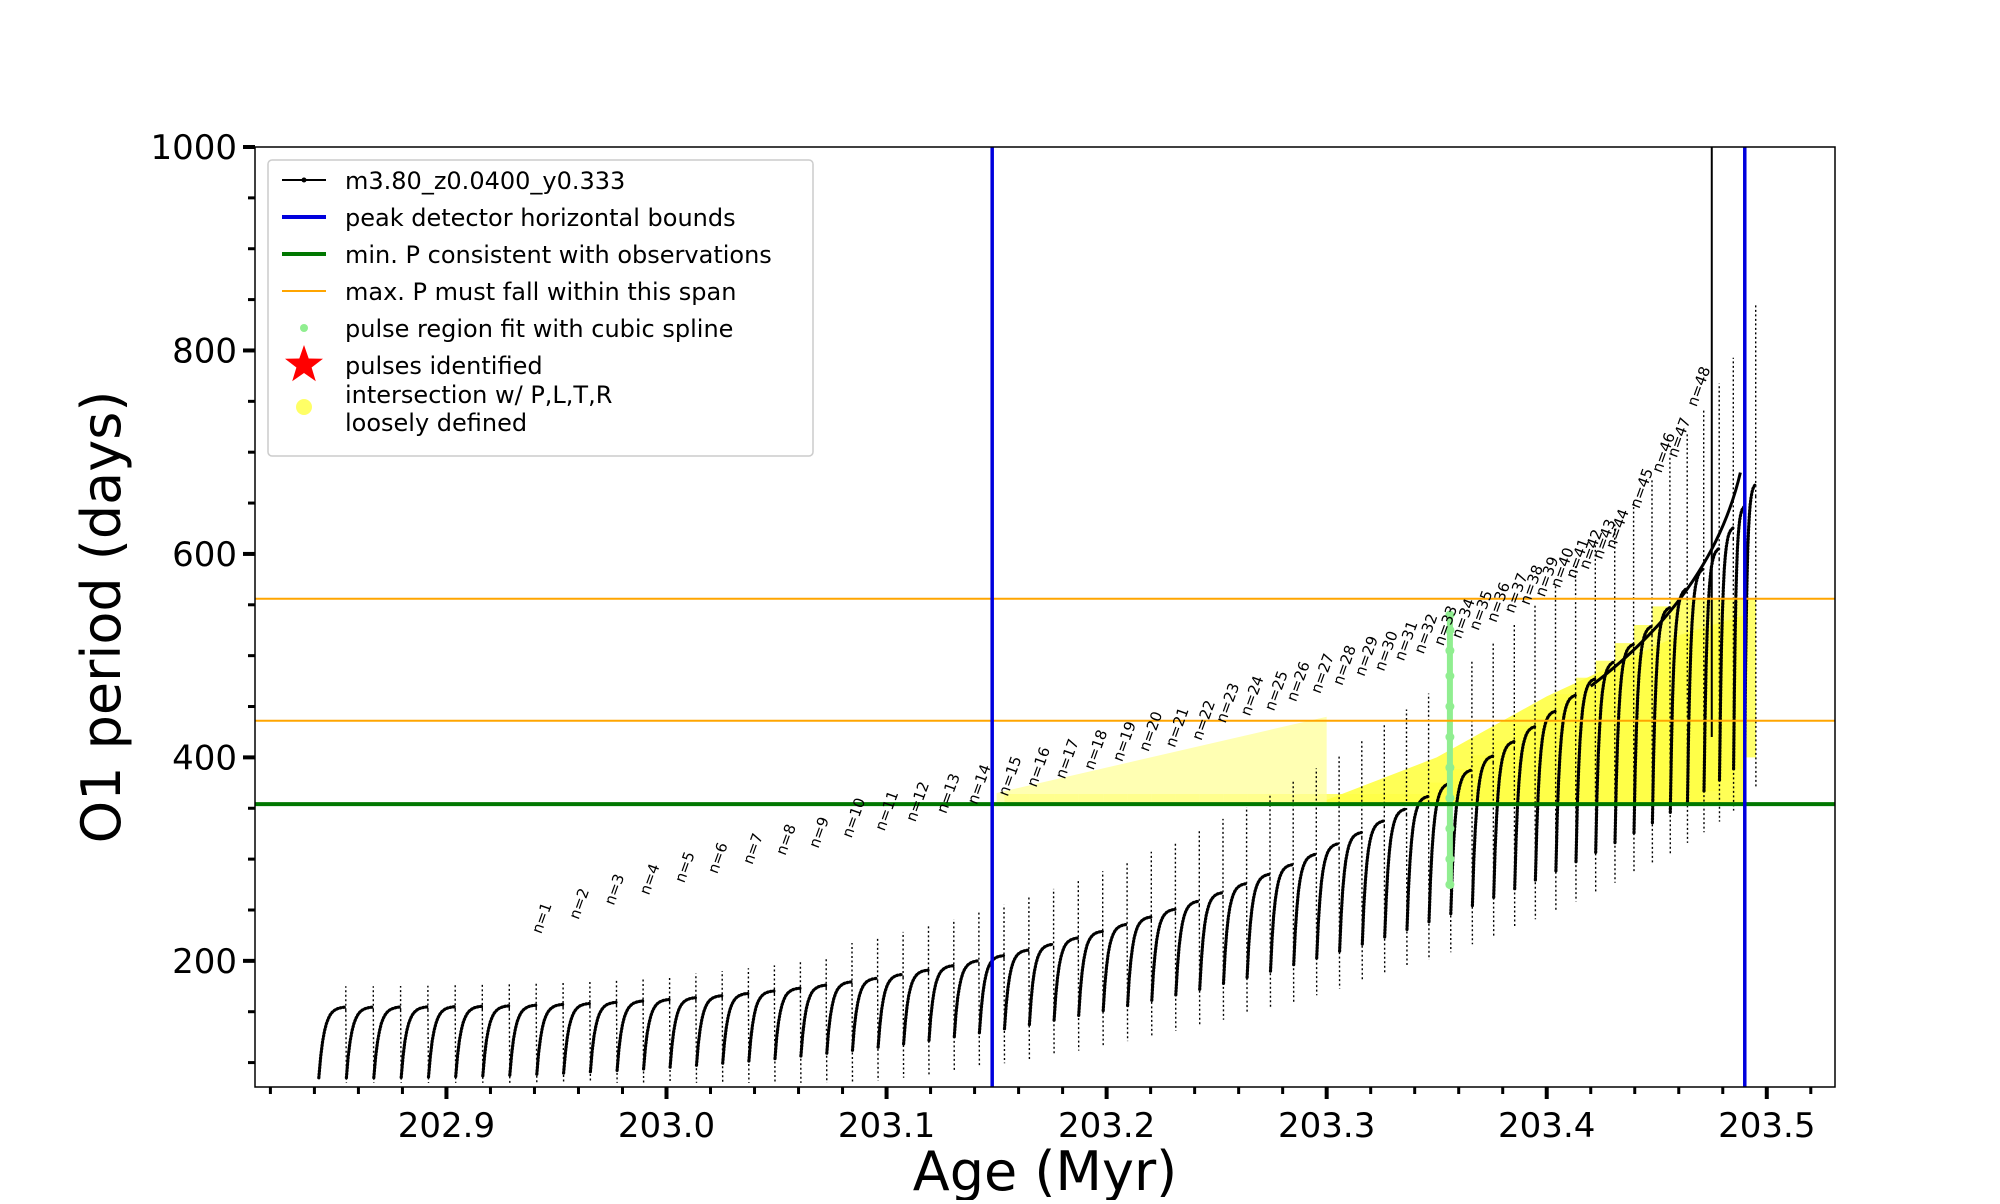 The image size is (2000, 1204). Describe the element at coordinates (1546, 1126) in the screenshot. I see `x-tick-label: 203.4` at that location.